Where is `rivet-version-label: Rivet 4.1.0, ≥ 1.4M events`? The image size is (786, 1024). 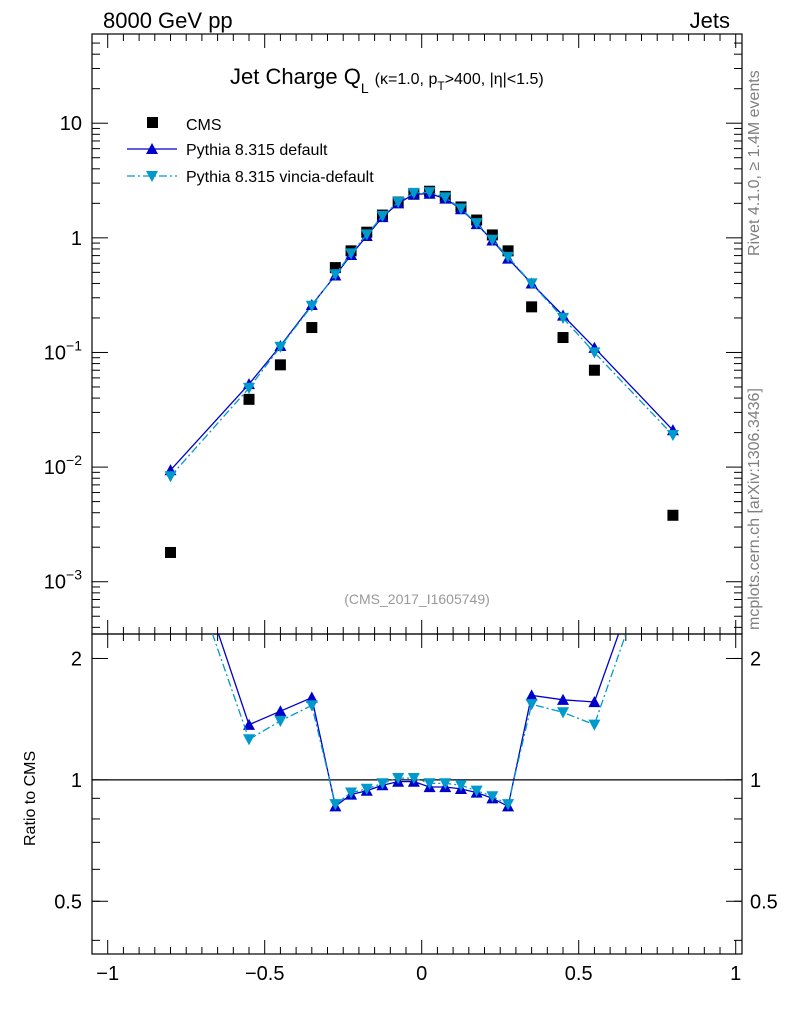 rivet-version-label: Rivet 4.1.0, ≥ 1.4M events is located at coordinates (754, 163).